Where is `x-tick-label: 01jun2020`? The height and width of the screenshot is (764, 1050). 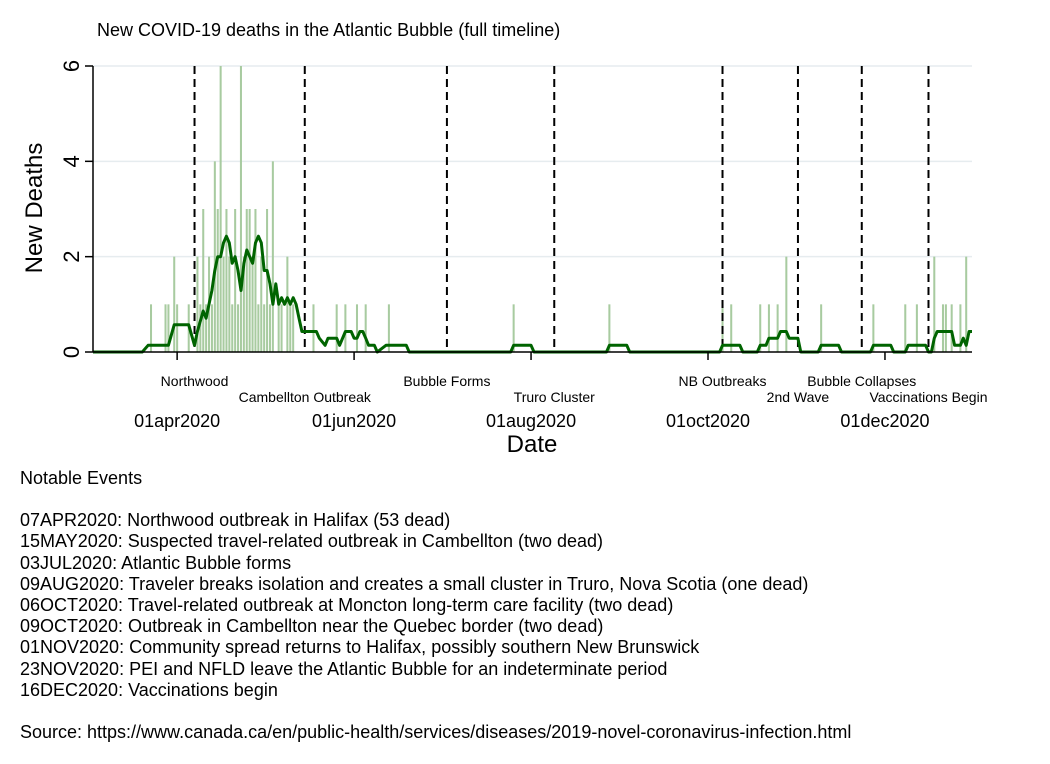 x-tick-label: 01jun2020 is located at coordinates (354, 421).